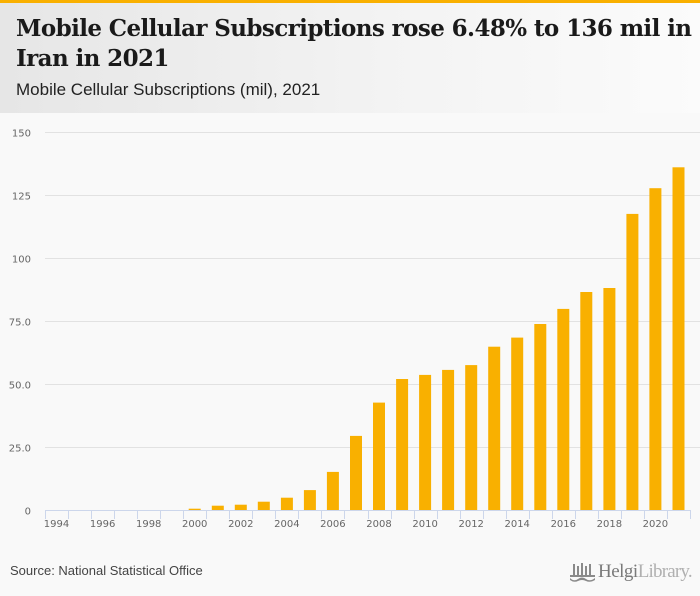  Describe the element at coordinates (379, 456) in the screenshot. I see `bar-2008` at that location.